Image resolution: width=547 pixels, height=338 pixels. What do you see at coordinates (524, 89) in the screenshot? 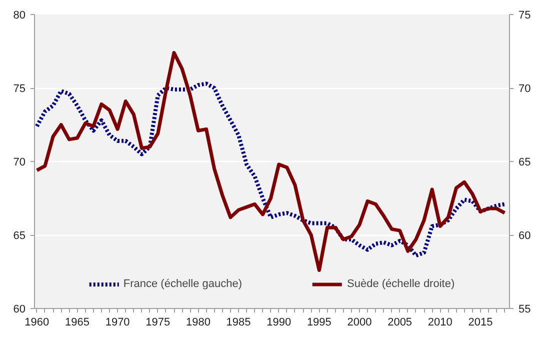
I see `y2-tick-label: 70` at bounding box center [524, 89].